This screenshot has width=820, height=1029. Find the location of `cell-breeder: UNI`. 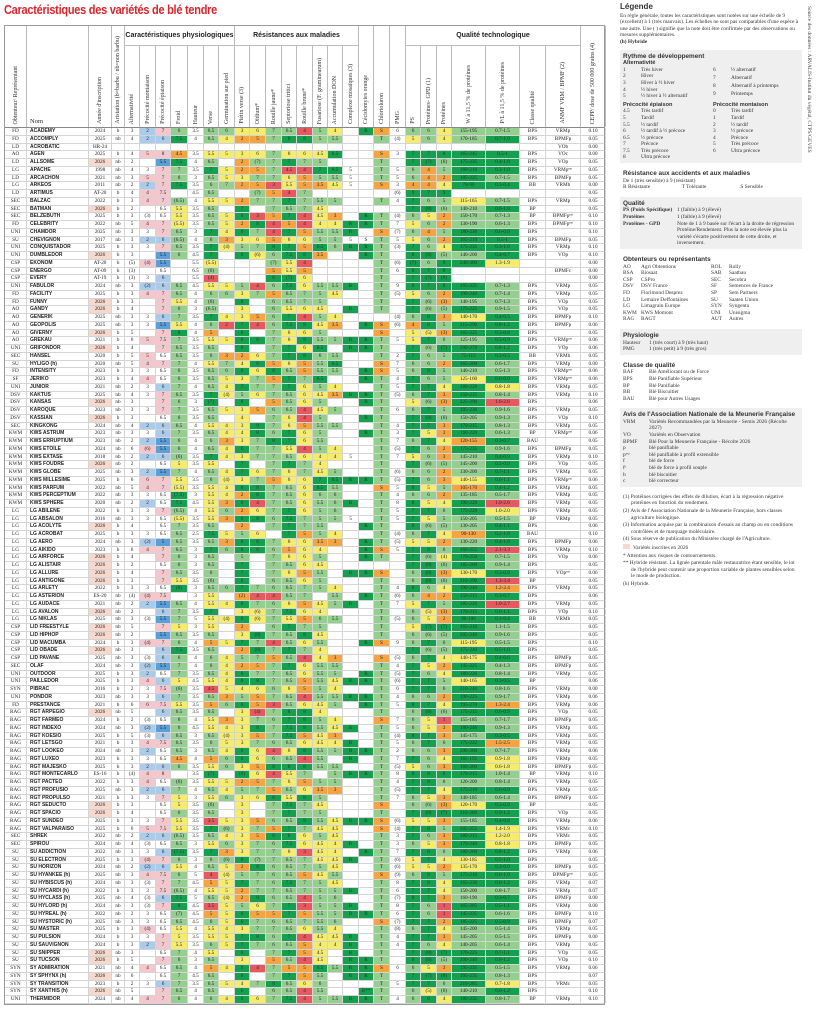

cell-breeder: UNI is located at coordinates (16, 286).